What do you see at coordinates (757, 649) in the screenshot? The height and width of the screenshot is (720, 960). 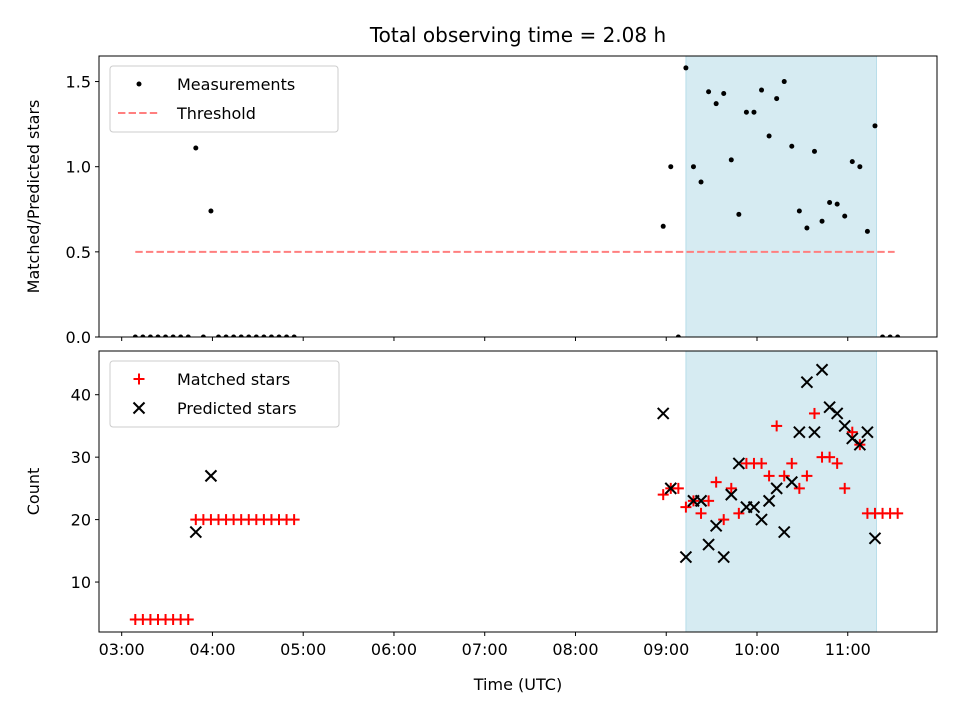 I see `x-tick-label: 10:00` at bounding box center [757, 649].